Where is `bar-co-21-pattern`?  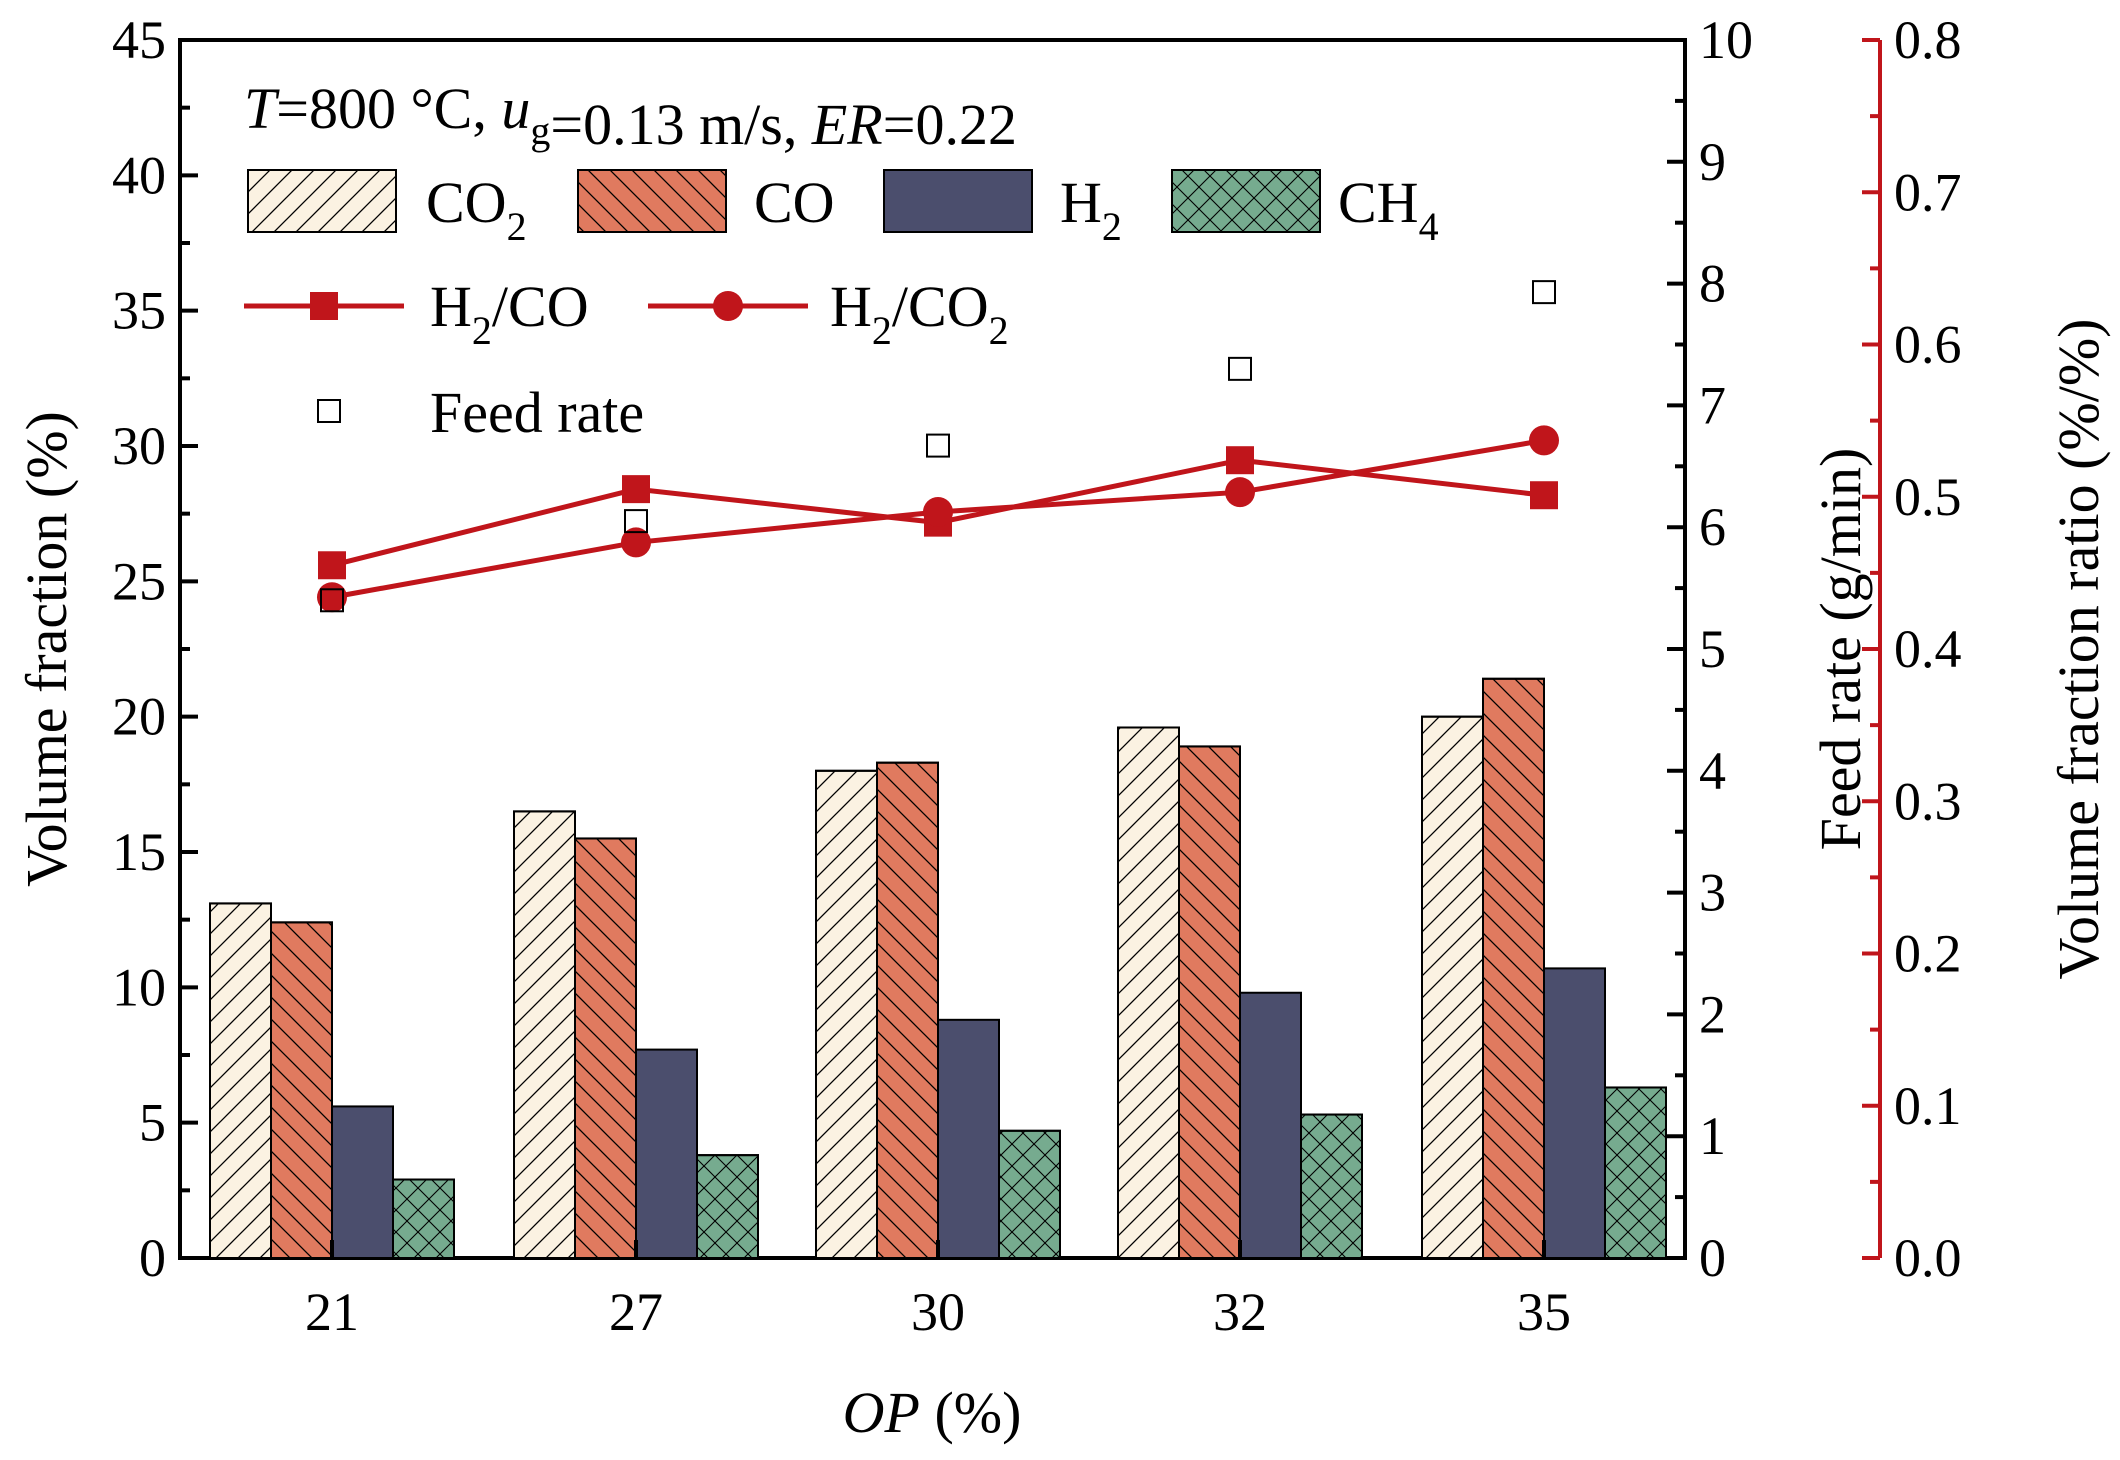 bar-co-21-pattern is located at coordinates (301, 1090).